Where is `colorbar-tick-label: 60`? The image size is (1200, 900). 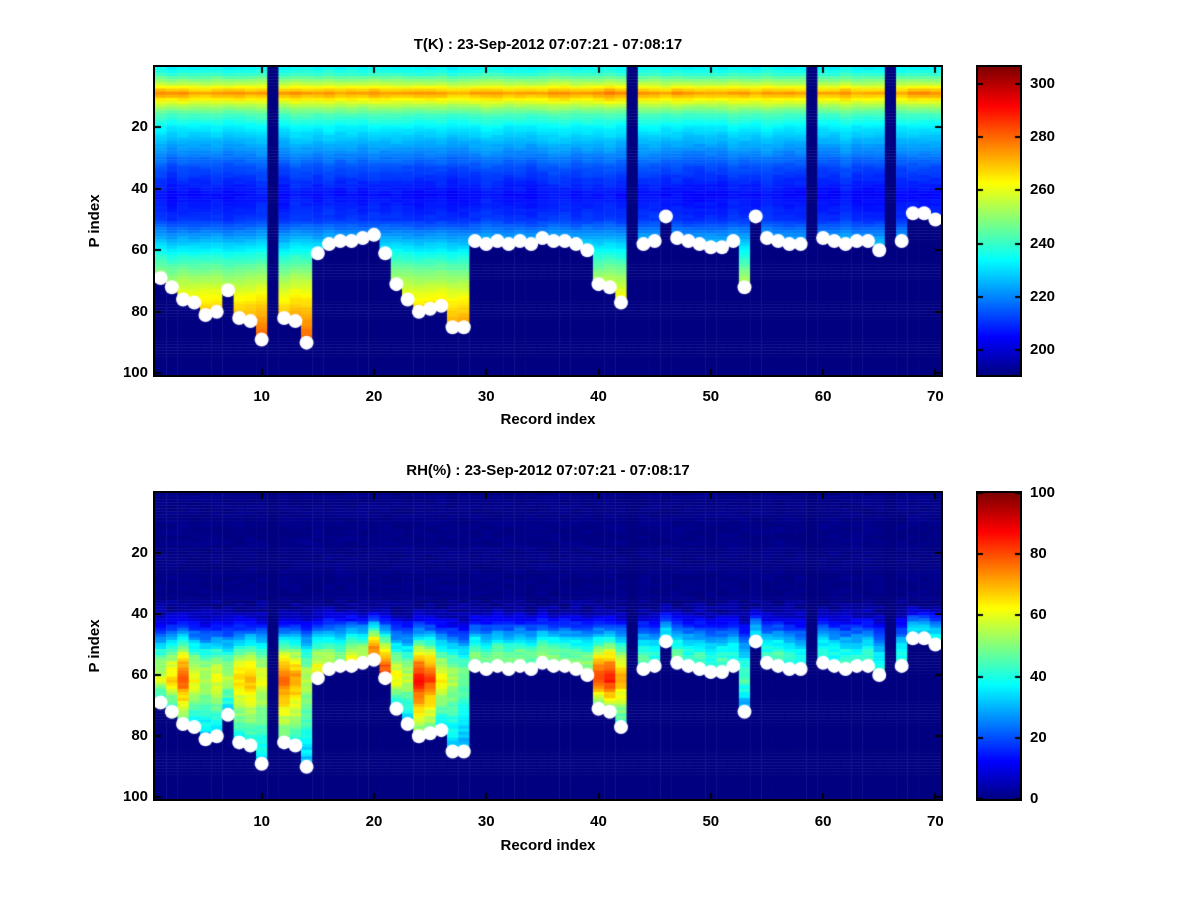 colorbar-tick-label: 60 is located at coordinates (1038, 615).